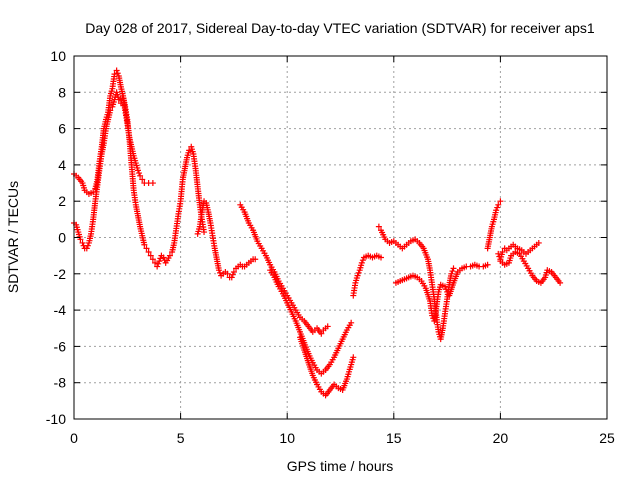 This screenshot has width=640, height=480. I want to click on series-aps1-k, so click(518, 251).